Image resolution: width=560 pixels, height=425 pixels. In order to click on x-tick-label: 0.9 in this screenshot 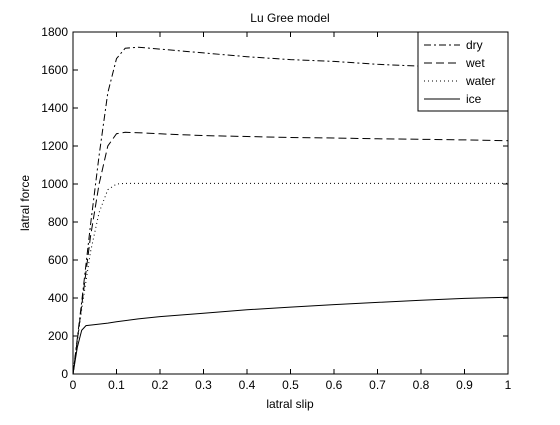, I will do `click(464, 385)`.